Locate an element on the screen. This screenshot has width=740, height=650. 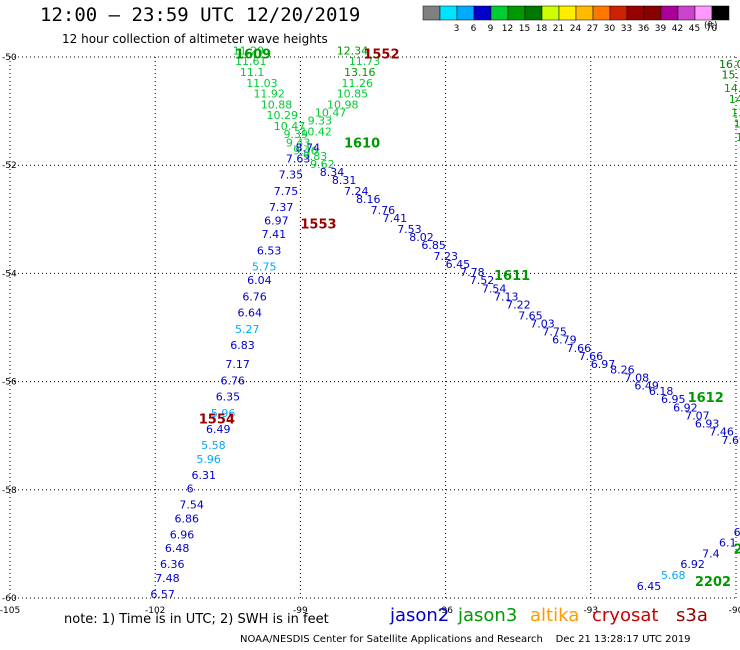
pass-time-label: 1612 is located at coordinates (706, 398).